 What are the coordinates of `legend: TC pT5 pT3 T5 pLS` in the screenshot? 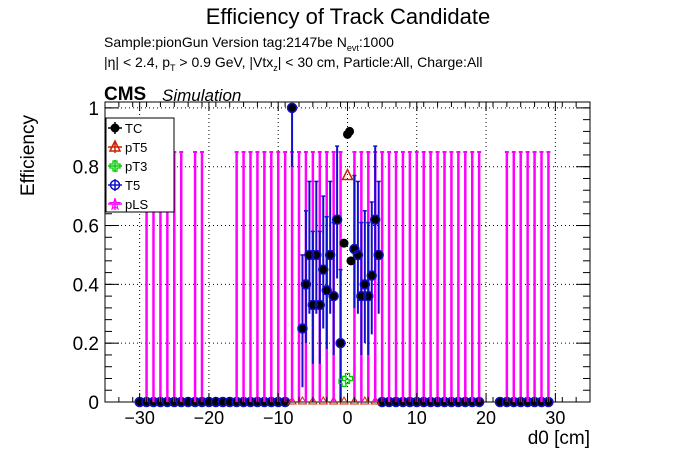 It's located at (140, 165).